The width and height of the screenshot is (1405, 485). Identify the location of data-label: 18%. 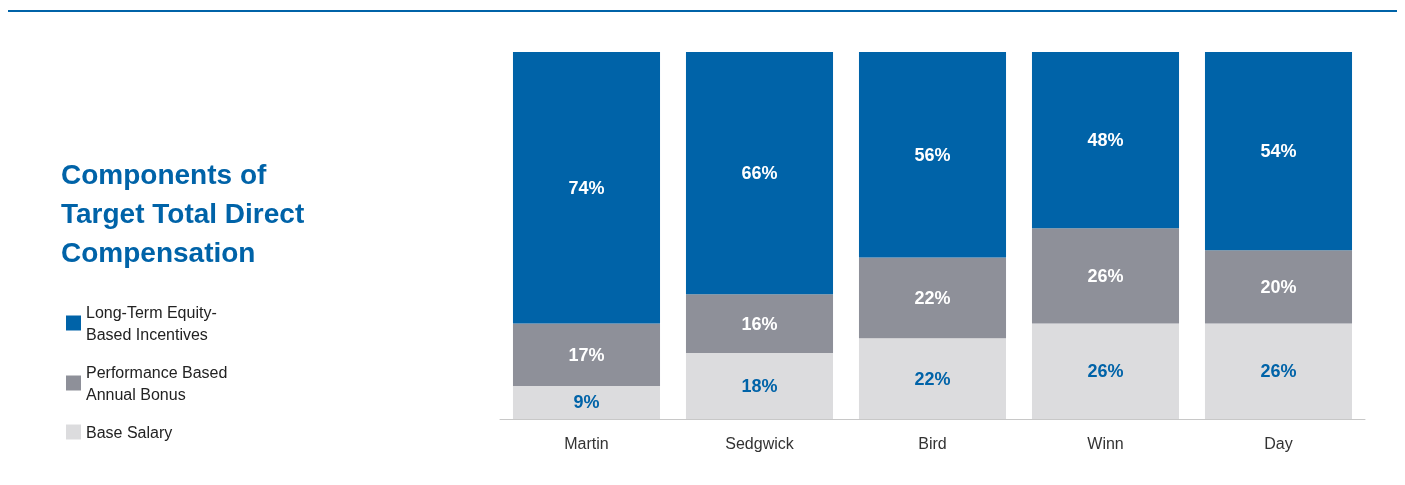
(759, 385).